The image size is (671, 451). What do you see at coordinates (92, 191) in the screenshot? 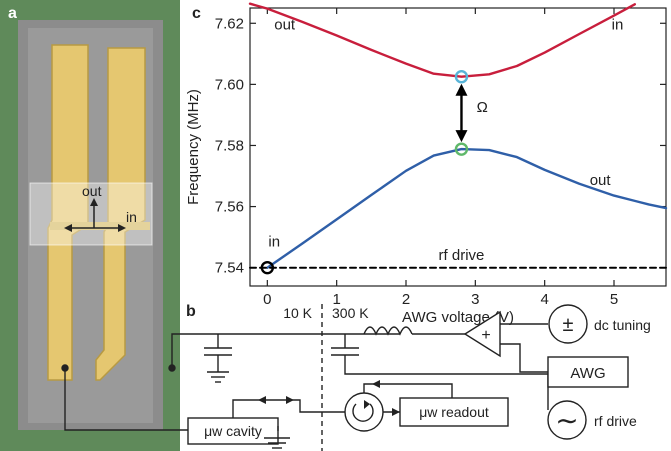
I see `micrograph-out-label: out` at bounding box center [92, 191].